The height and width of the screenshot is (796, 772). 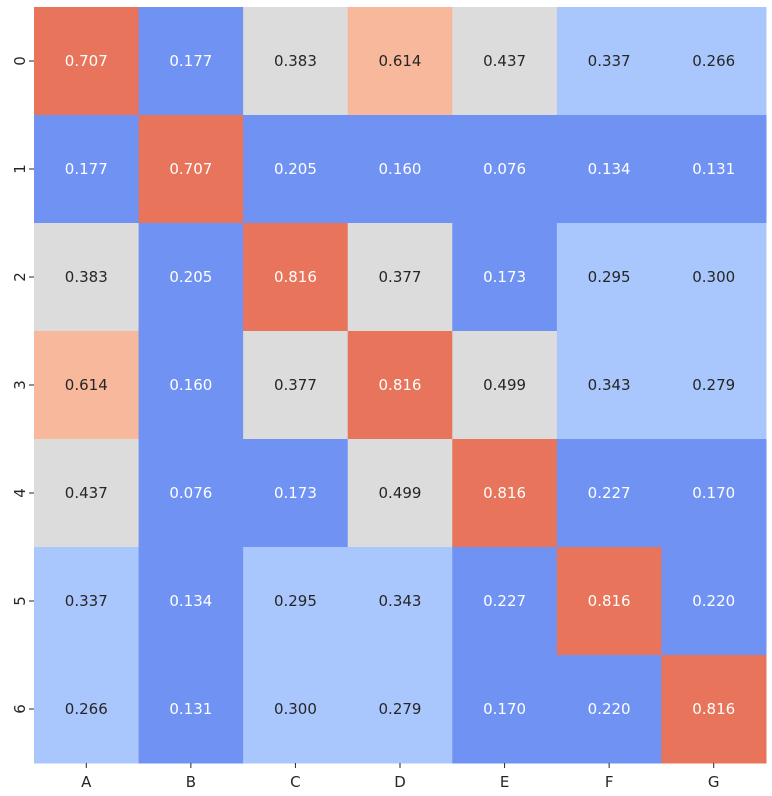 What do you see at coordinates (400, 782) in the screenshot?
I see `x-tick-label: D` at bounding box center [400, 782].